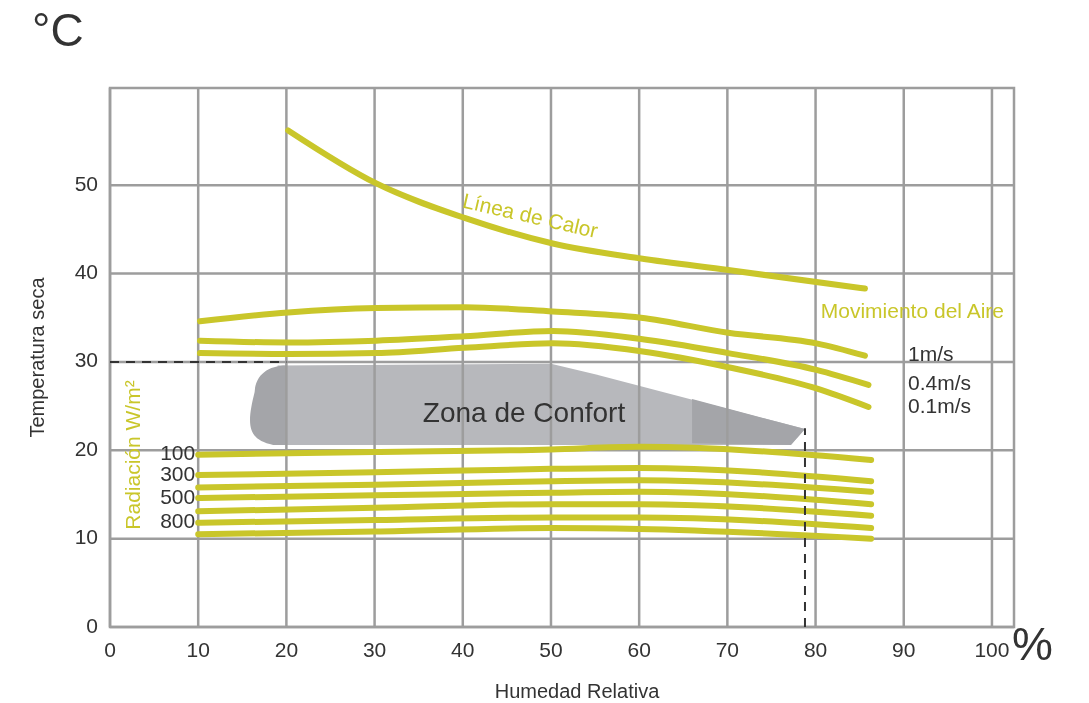 This screenshot has width=1089, height=703. Describe the element at coordinates (86, 360) in the screenshot. I see `y-tick-label: 30` at that location.